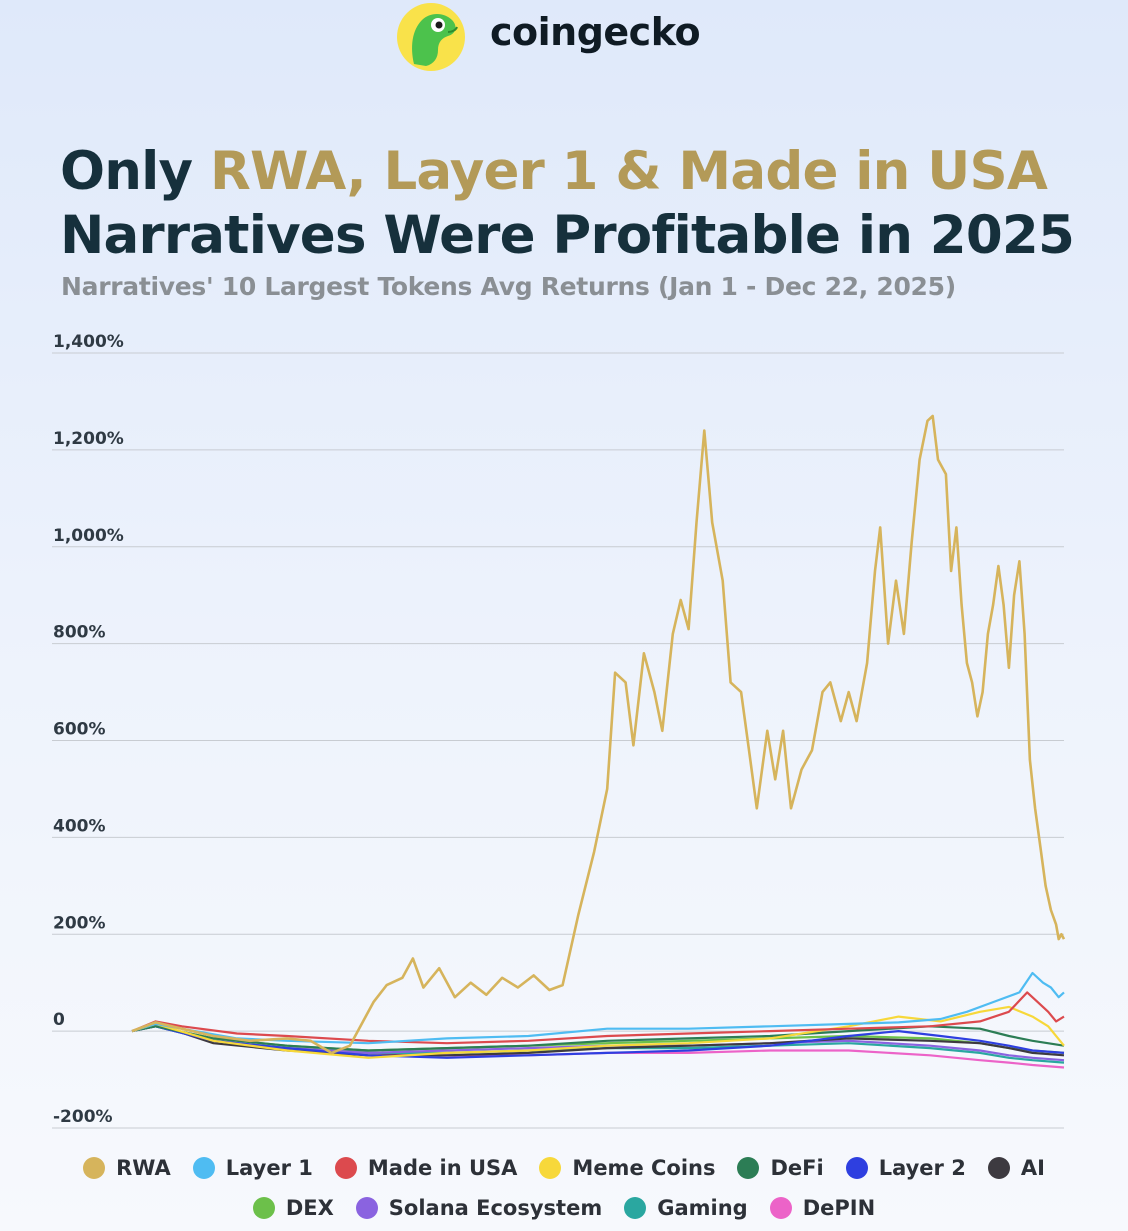 The image size is (1128, 1231). What do you see at coordinates (598, 1018) in the screenshot?
I see `series-line-made-in-usa` at bounding box center [598, 1018].